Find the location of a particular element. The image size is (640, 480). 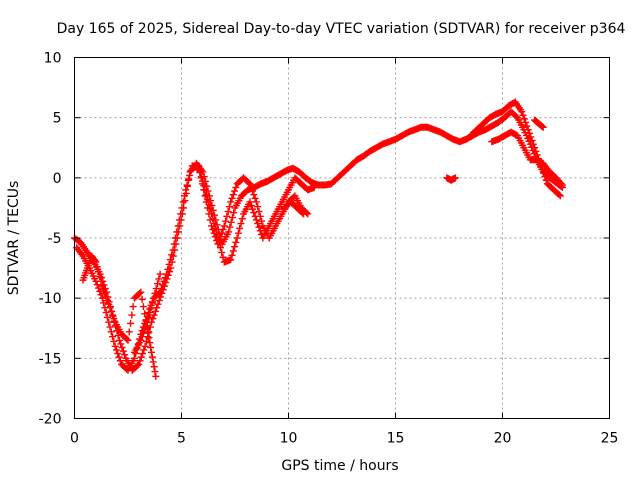

x-tick-label: 20 is located at coordinates (503, 439).